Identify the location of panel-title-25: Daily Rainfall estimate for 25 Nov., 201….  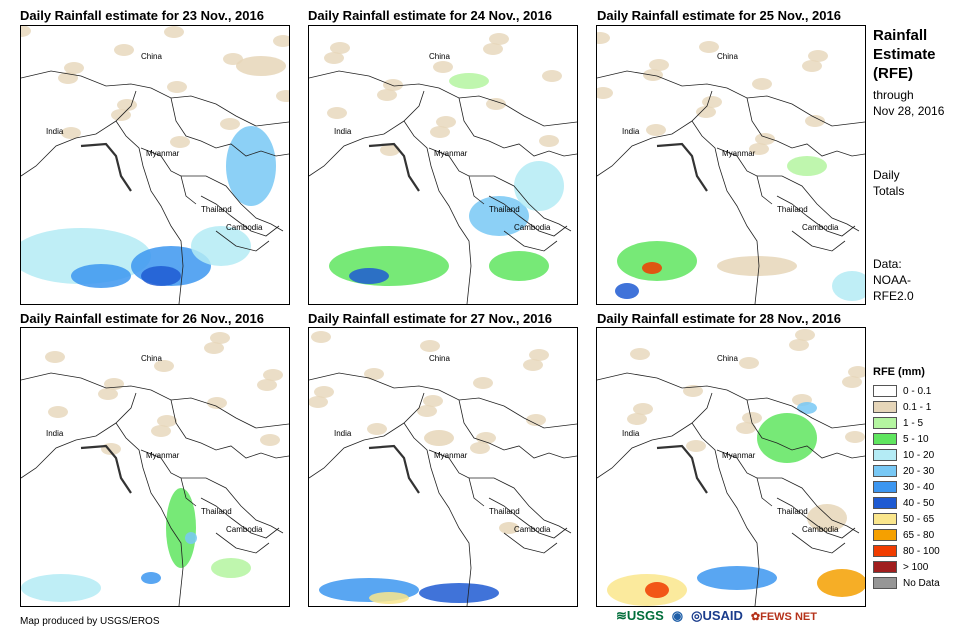
(719, 15).